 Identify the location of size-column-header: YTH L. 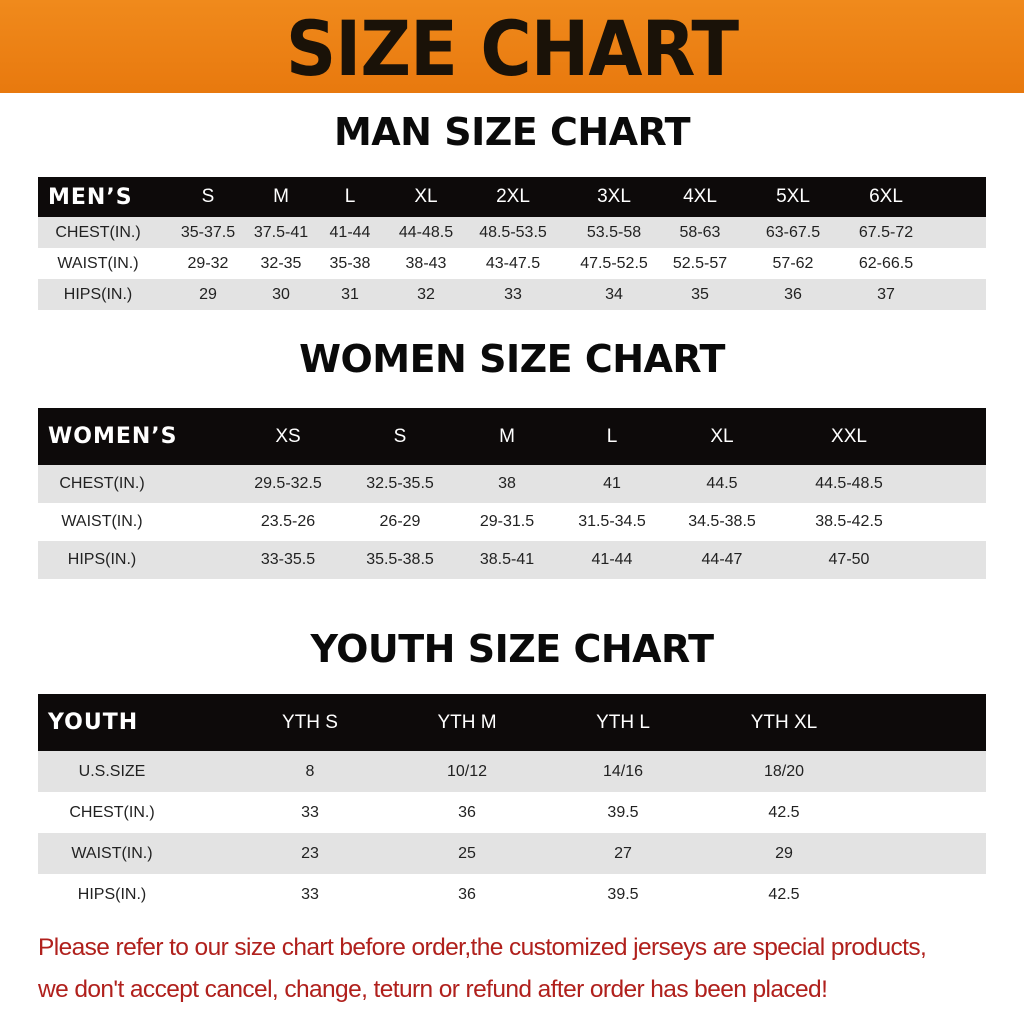
(623, 722).